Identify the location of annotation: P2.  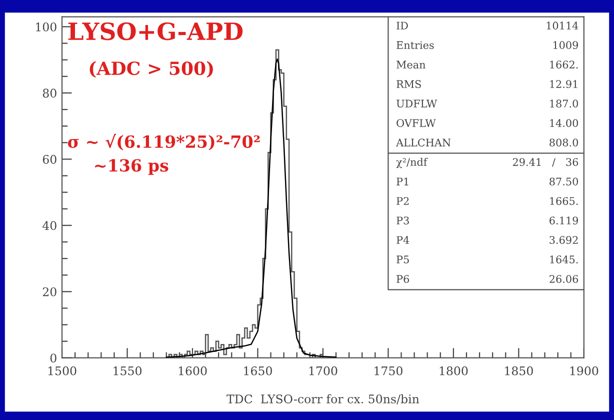
(402, 201).